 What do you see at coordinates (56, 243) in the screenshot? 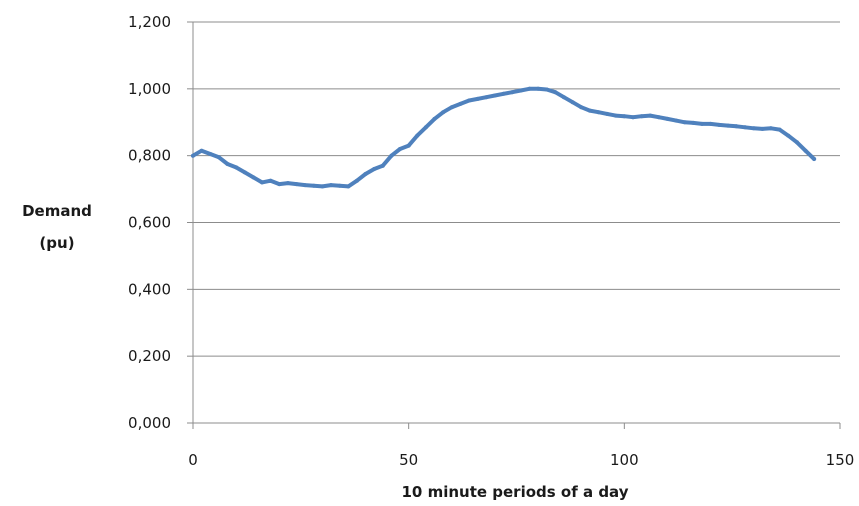
I see `y-axis-title-line-2: (pu)` at bounding box center [56, 243].